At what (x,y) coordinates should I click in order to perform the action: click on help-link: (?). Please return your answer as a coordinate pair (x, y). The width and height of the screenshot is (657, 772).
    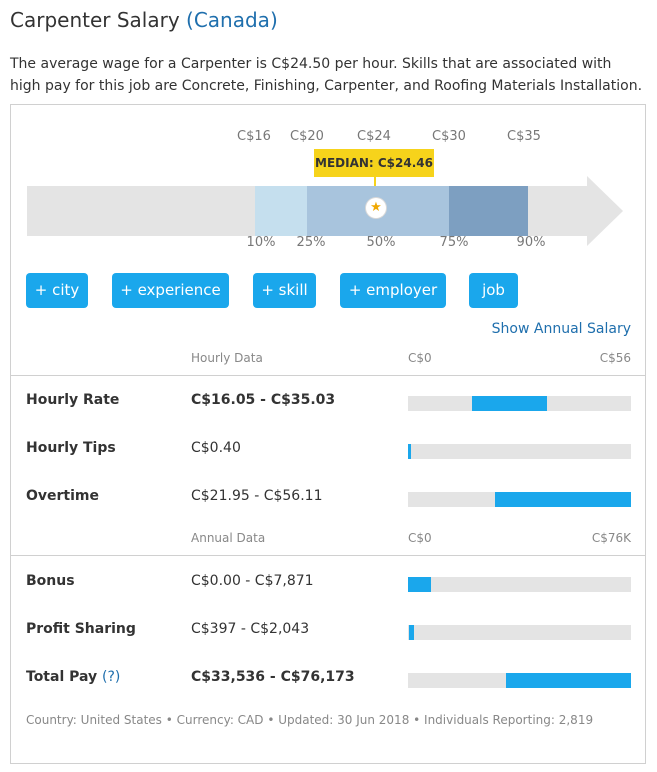
    Looking at the image, I should click on (111, 677).